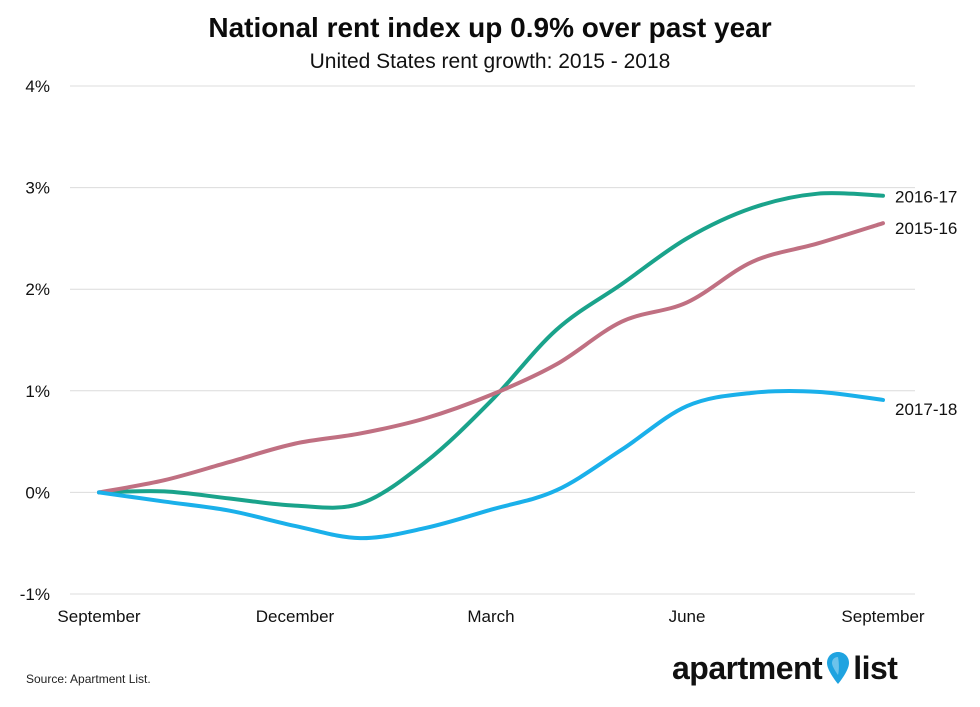 Image resolution: width=980 pixels, height=707 pixels. I want to click on x-tick-label: June, so click(687, 616).